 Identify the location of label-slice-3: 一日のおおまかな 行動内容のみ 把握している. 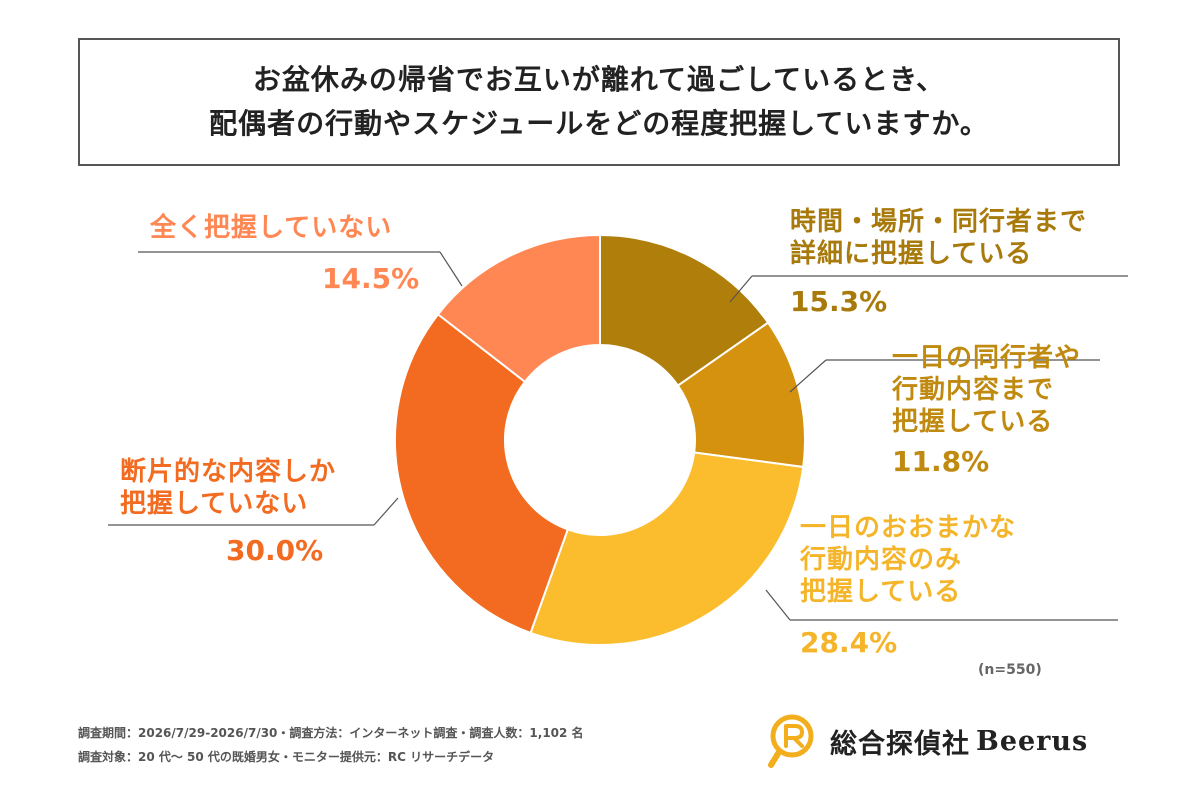
(908, 560).